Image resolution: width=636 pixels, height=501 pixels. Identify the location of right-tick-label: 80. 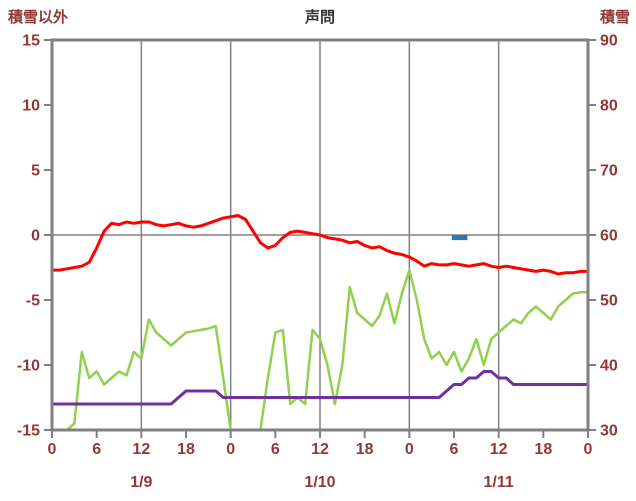
(609, 106).